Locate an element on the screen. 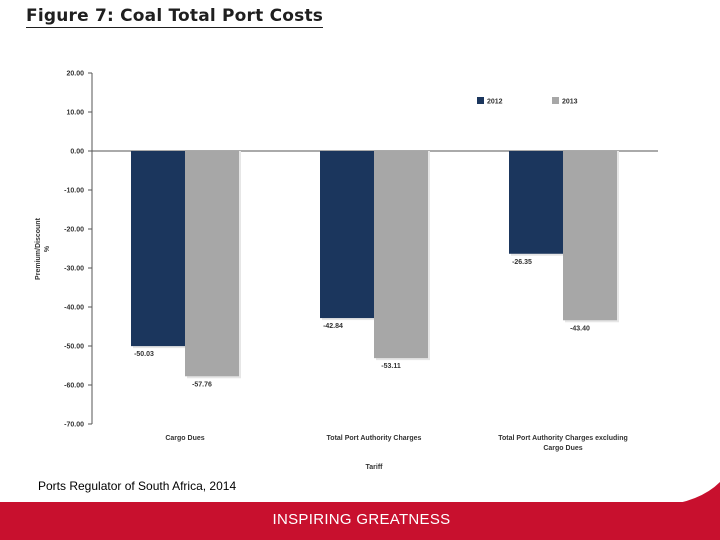  legend-label-2012: 2012 is located at coordinates (495, 102).